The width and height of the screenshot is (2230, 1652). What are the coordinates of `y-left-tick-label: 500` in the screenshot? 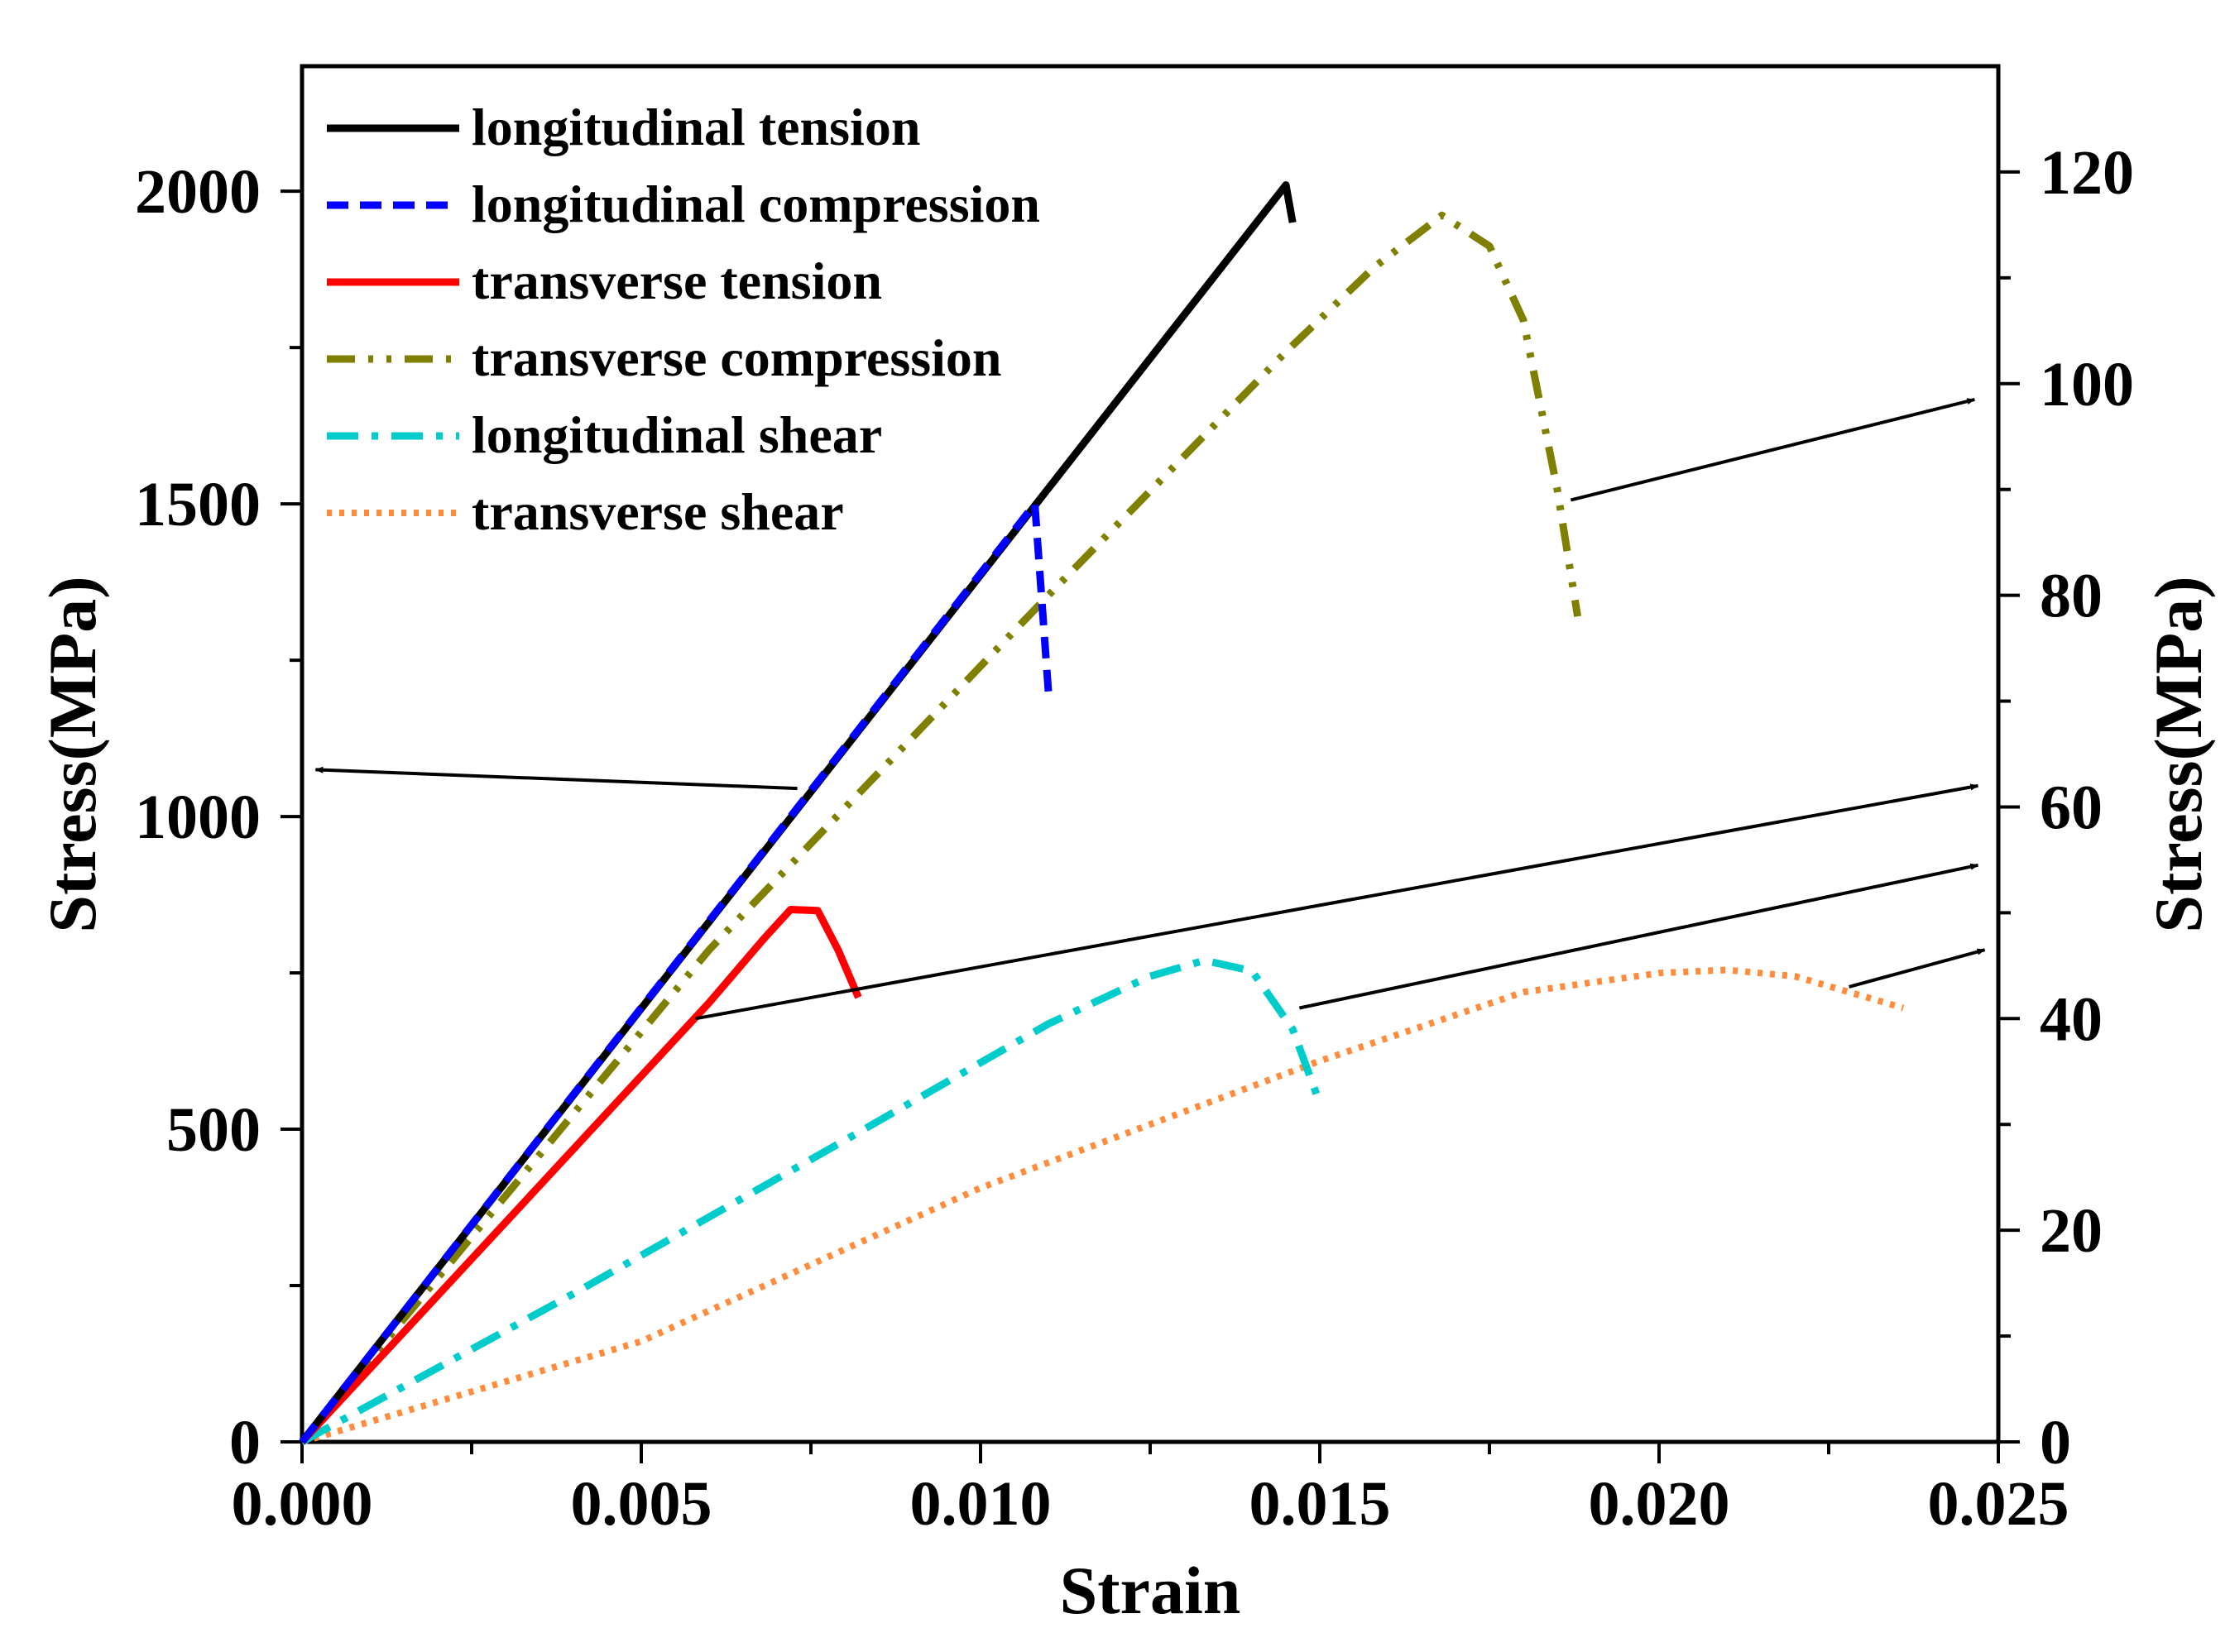 It's located at (214, 1130).